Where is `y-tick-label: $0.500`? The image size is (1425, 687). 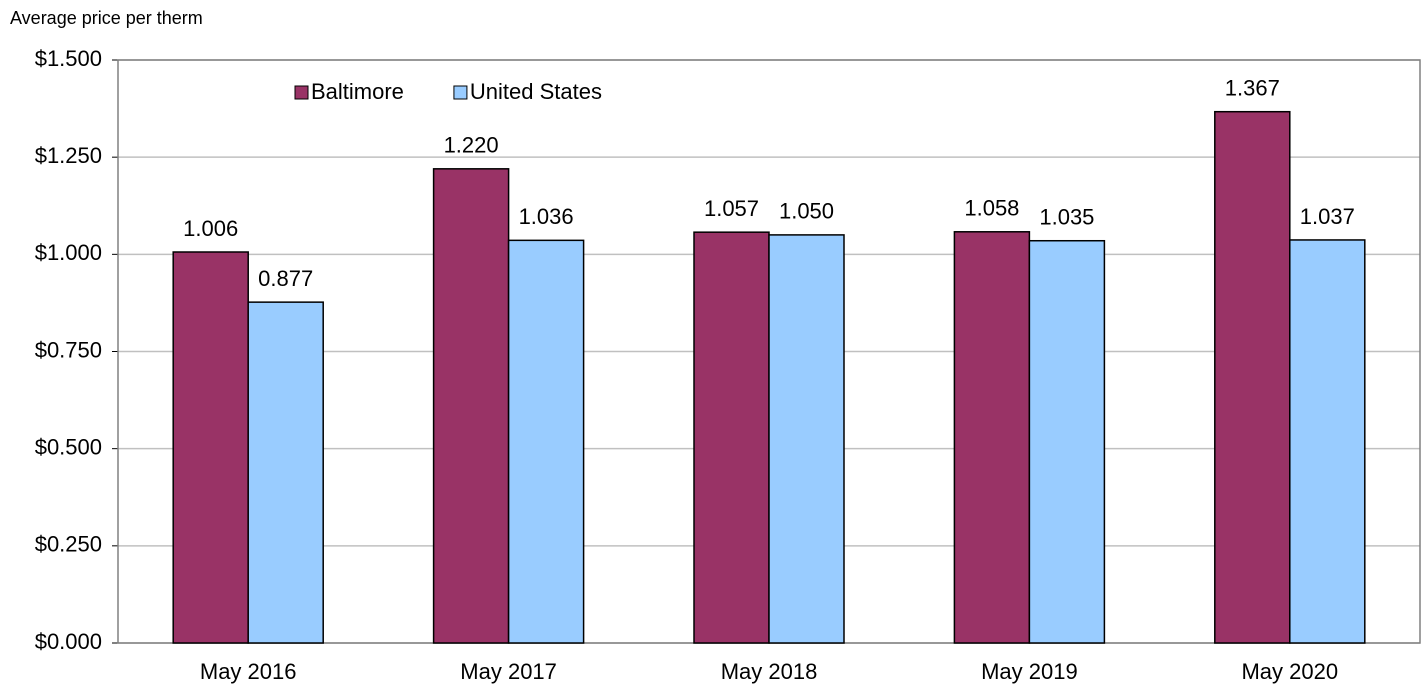
y-tick-label: $0.500 is located at coordinates (68, 446).